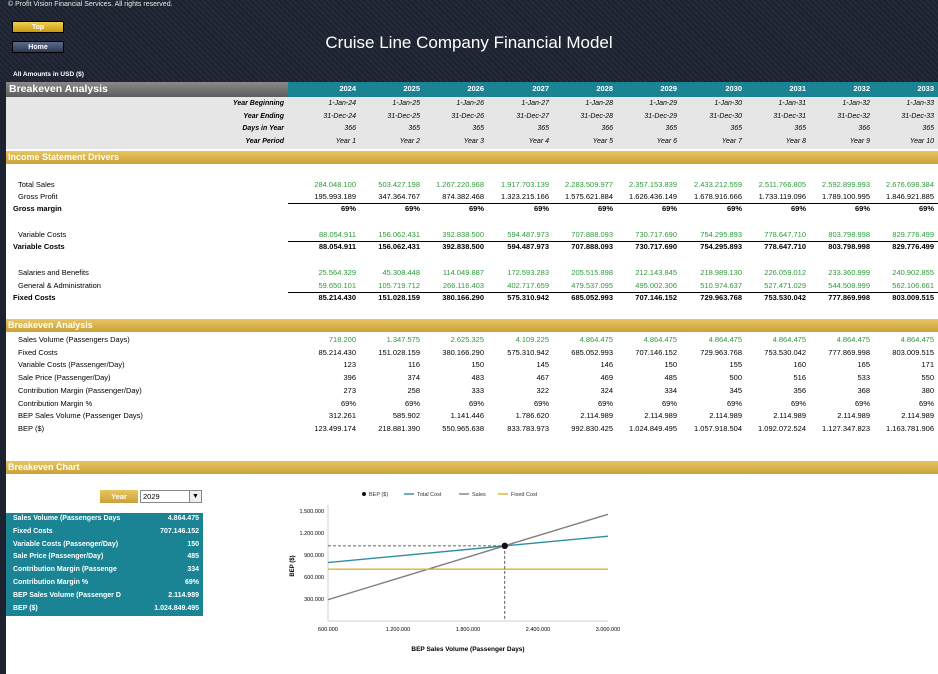  What do you see at coordinates (48, 74) in the screenshot?
I see `currency-note: All Amounts in USD ($)` at bounding box center [48, 74].